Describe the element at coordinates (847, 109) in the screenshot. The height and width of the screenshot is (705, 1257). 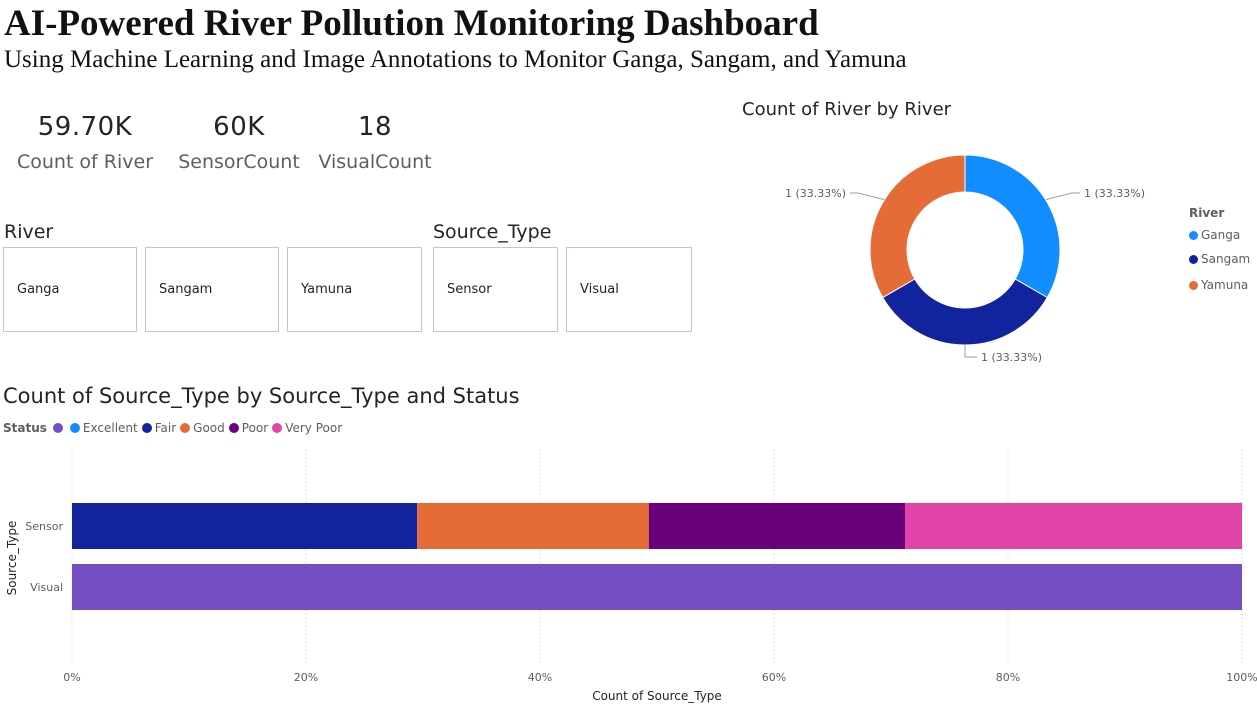
I see `donut-chart-title: Count of River by River` at that location.